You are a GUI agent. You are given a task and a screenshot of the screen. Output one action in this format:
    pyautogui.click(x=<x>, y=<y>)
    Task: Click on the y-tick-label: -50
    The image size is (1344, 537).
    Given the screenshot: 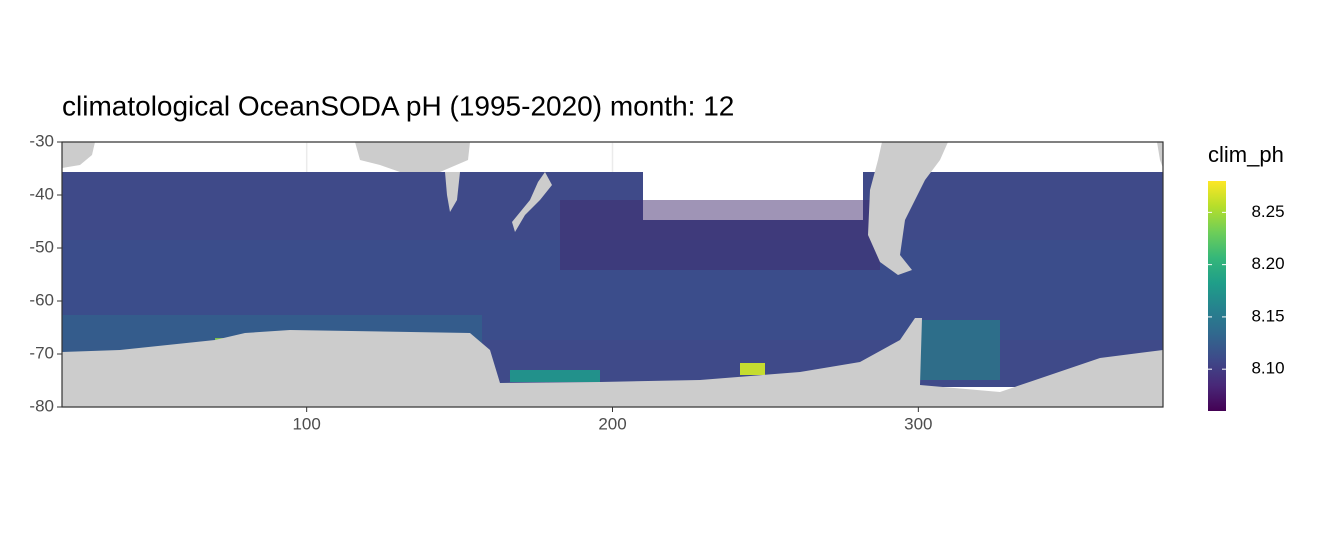 What is the action you would take?
    pyautogui.click(x=41, y=246)
    